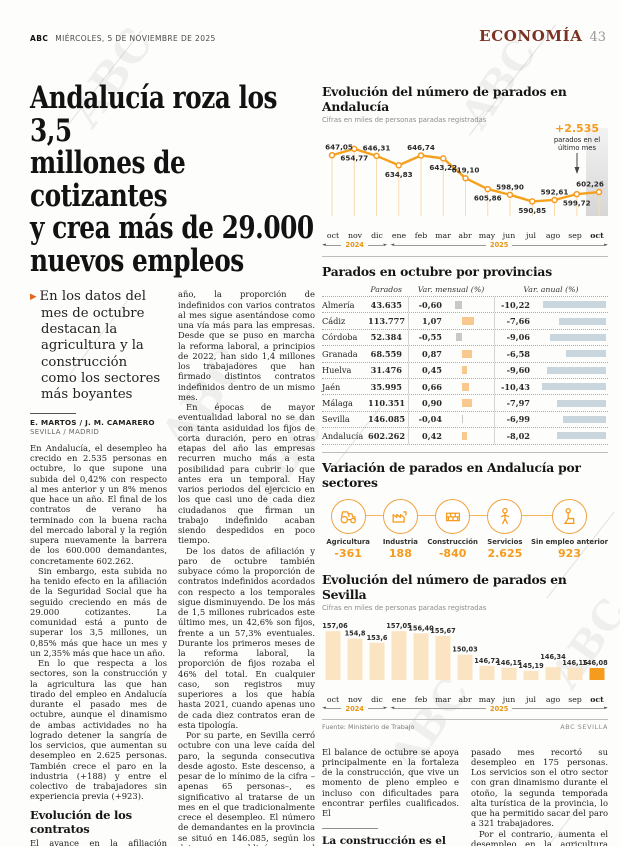 The image size is (620, 846). What do you see at coordinates (377, 699) in the screenshot?
I see `month-label: dic` at bounding box center [377, 699].